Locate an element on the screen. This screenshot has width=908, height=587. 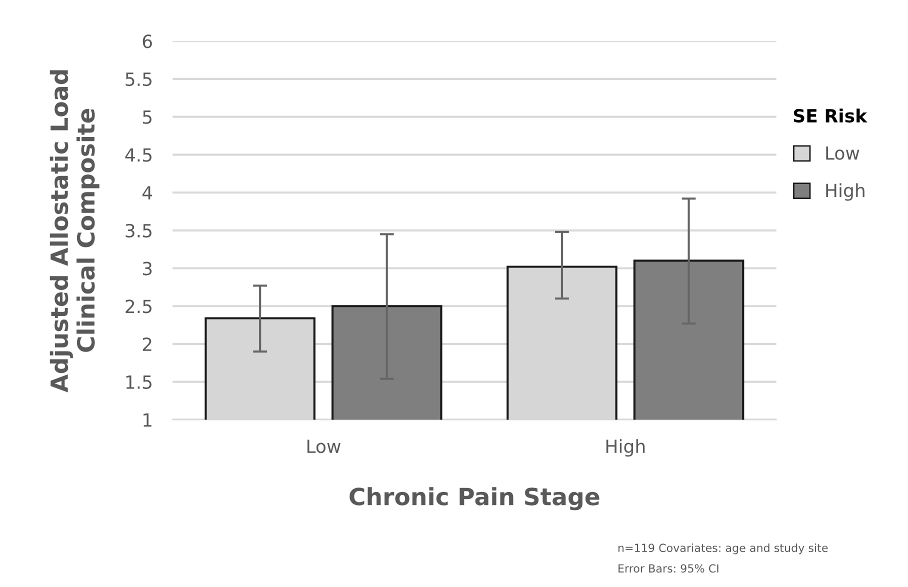
y-axis-title: Adjusted Allostatic Load Clinical Composite is located at coordinates (75, 231).